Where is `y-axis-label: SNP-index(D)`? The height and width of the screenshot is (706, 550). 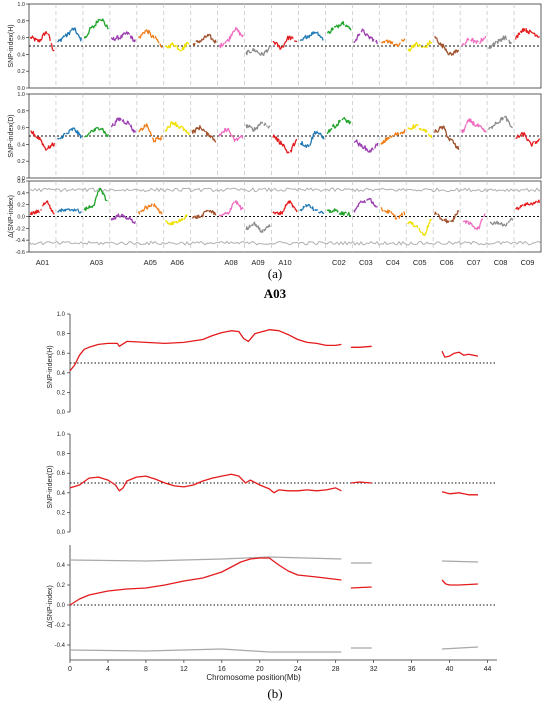
y-axis-label: SNP-index(D) is located at coordinates (50, 486).